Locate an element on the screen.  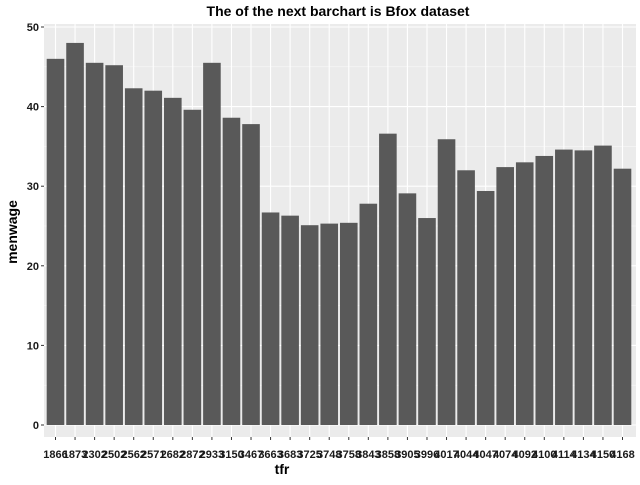
y-tick-label: 20 is located at coordinates (33, 267).